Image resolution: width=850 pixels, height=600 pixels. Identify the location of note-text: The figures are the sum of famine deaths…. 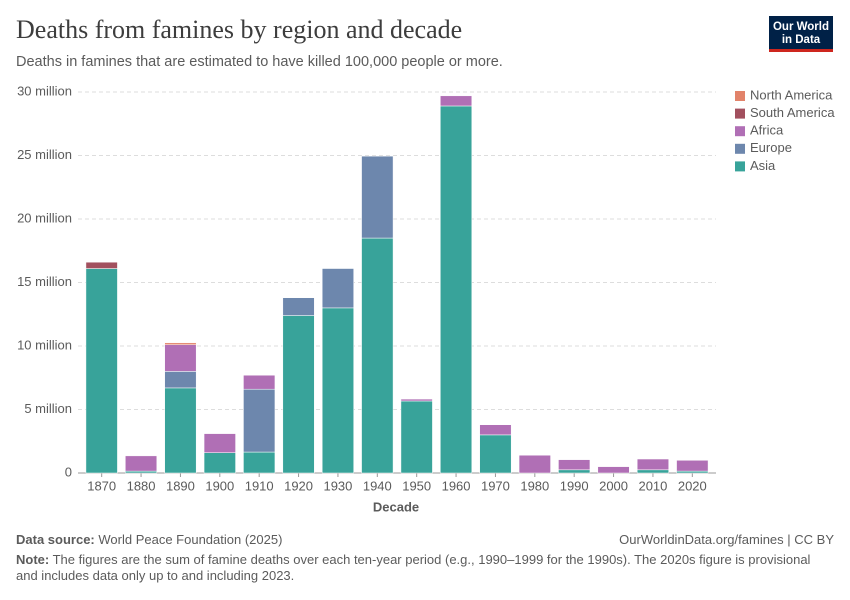
(413, 567).